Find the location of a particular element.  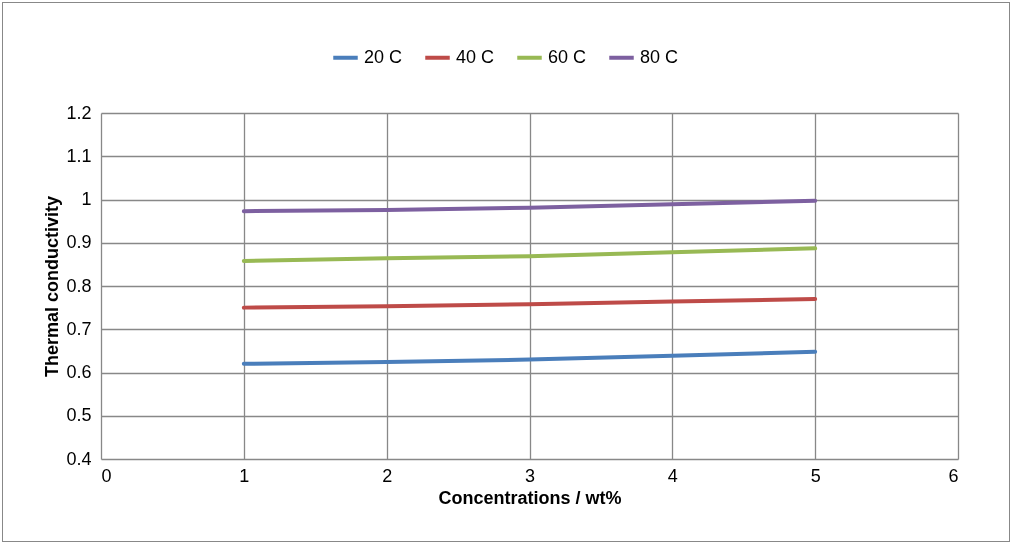

x-tick-label: 3 is located at coordinates (530, 475).